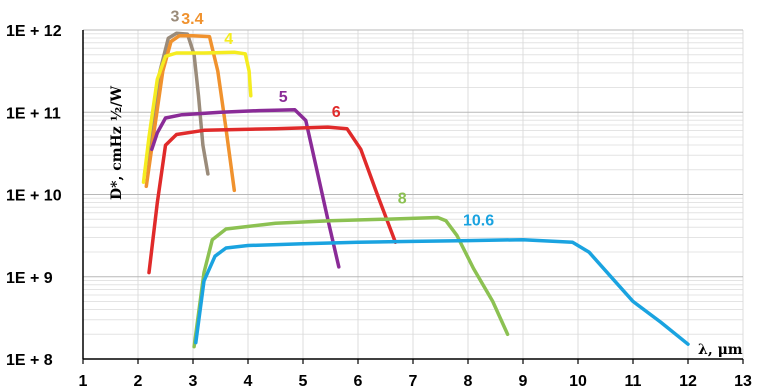  What do you see at coordinates (83, 381) in the screenshot?
I see `x-tick-label: 1` at bounding box center [83, 381].